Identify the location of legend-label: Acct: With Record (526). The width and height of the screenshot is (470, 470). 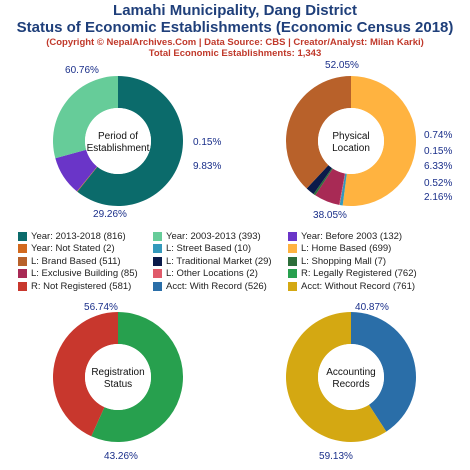
(216, 286).